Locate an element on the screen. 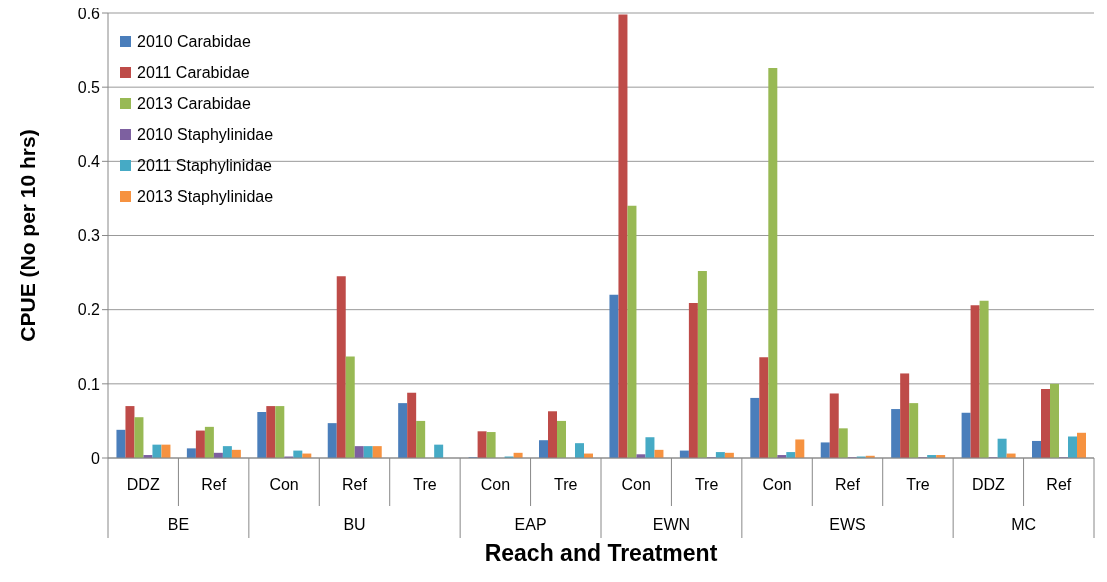 This screenshot has width=1107, height=582. legend-label: 2011 Carabidae is located at coordinates (193, 72).